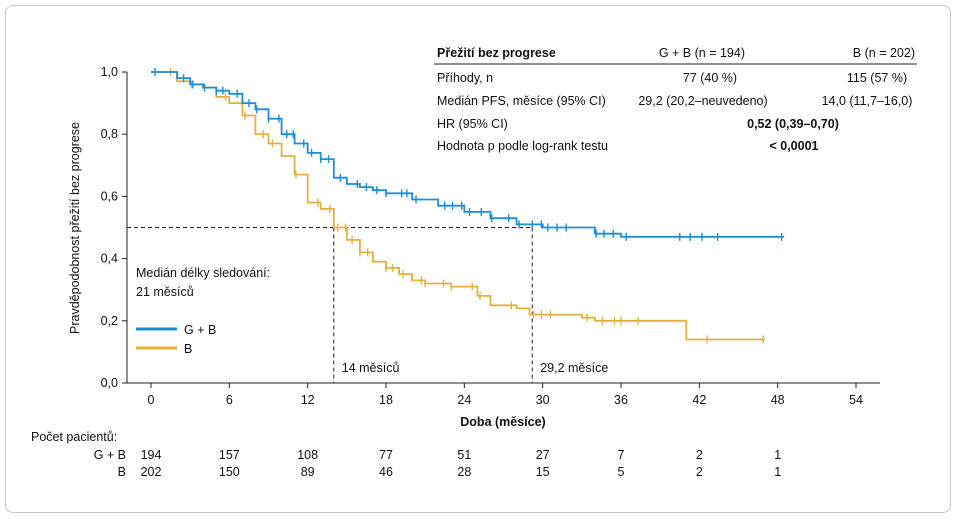 This screenshot has width=961, height=523. What do you see at coordinates (884, 53) in the screenshot?
I see `stats-header-col2: B (n = 202)` at bounding box center [884, 53].